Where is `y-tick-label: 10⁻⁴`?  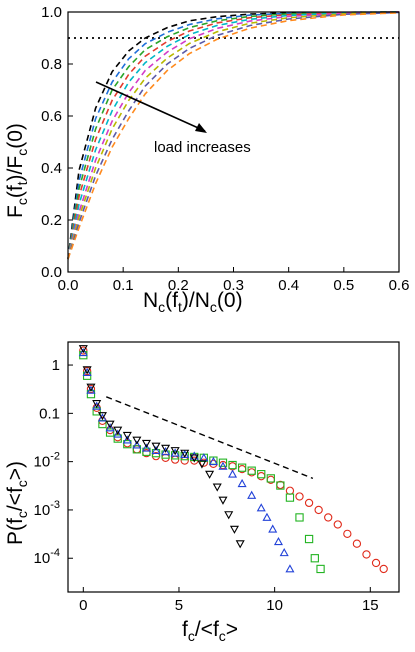 y-tick-label: 10⁻⁴ is located at coordinates (47, 557).